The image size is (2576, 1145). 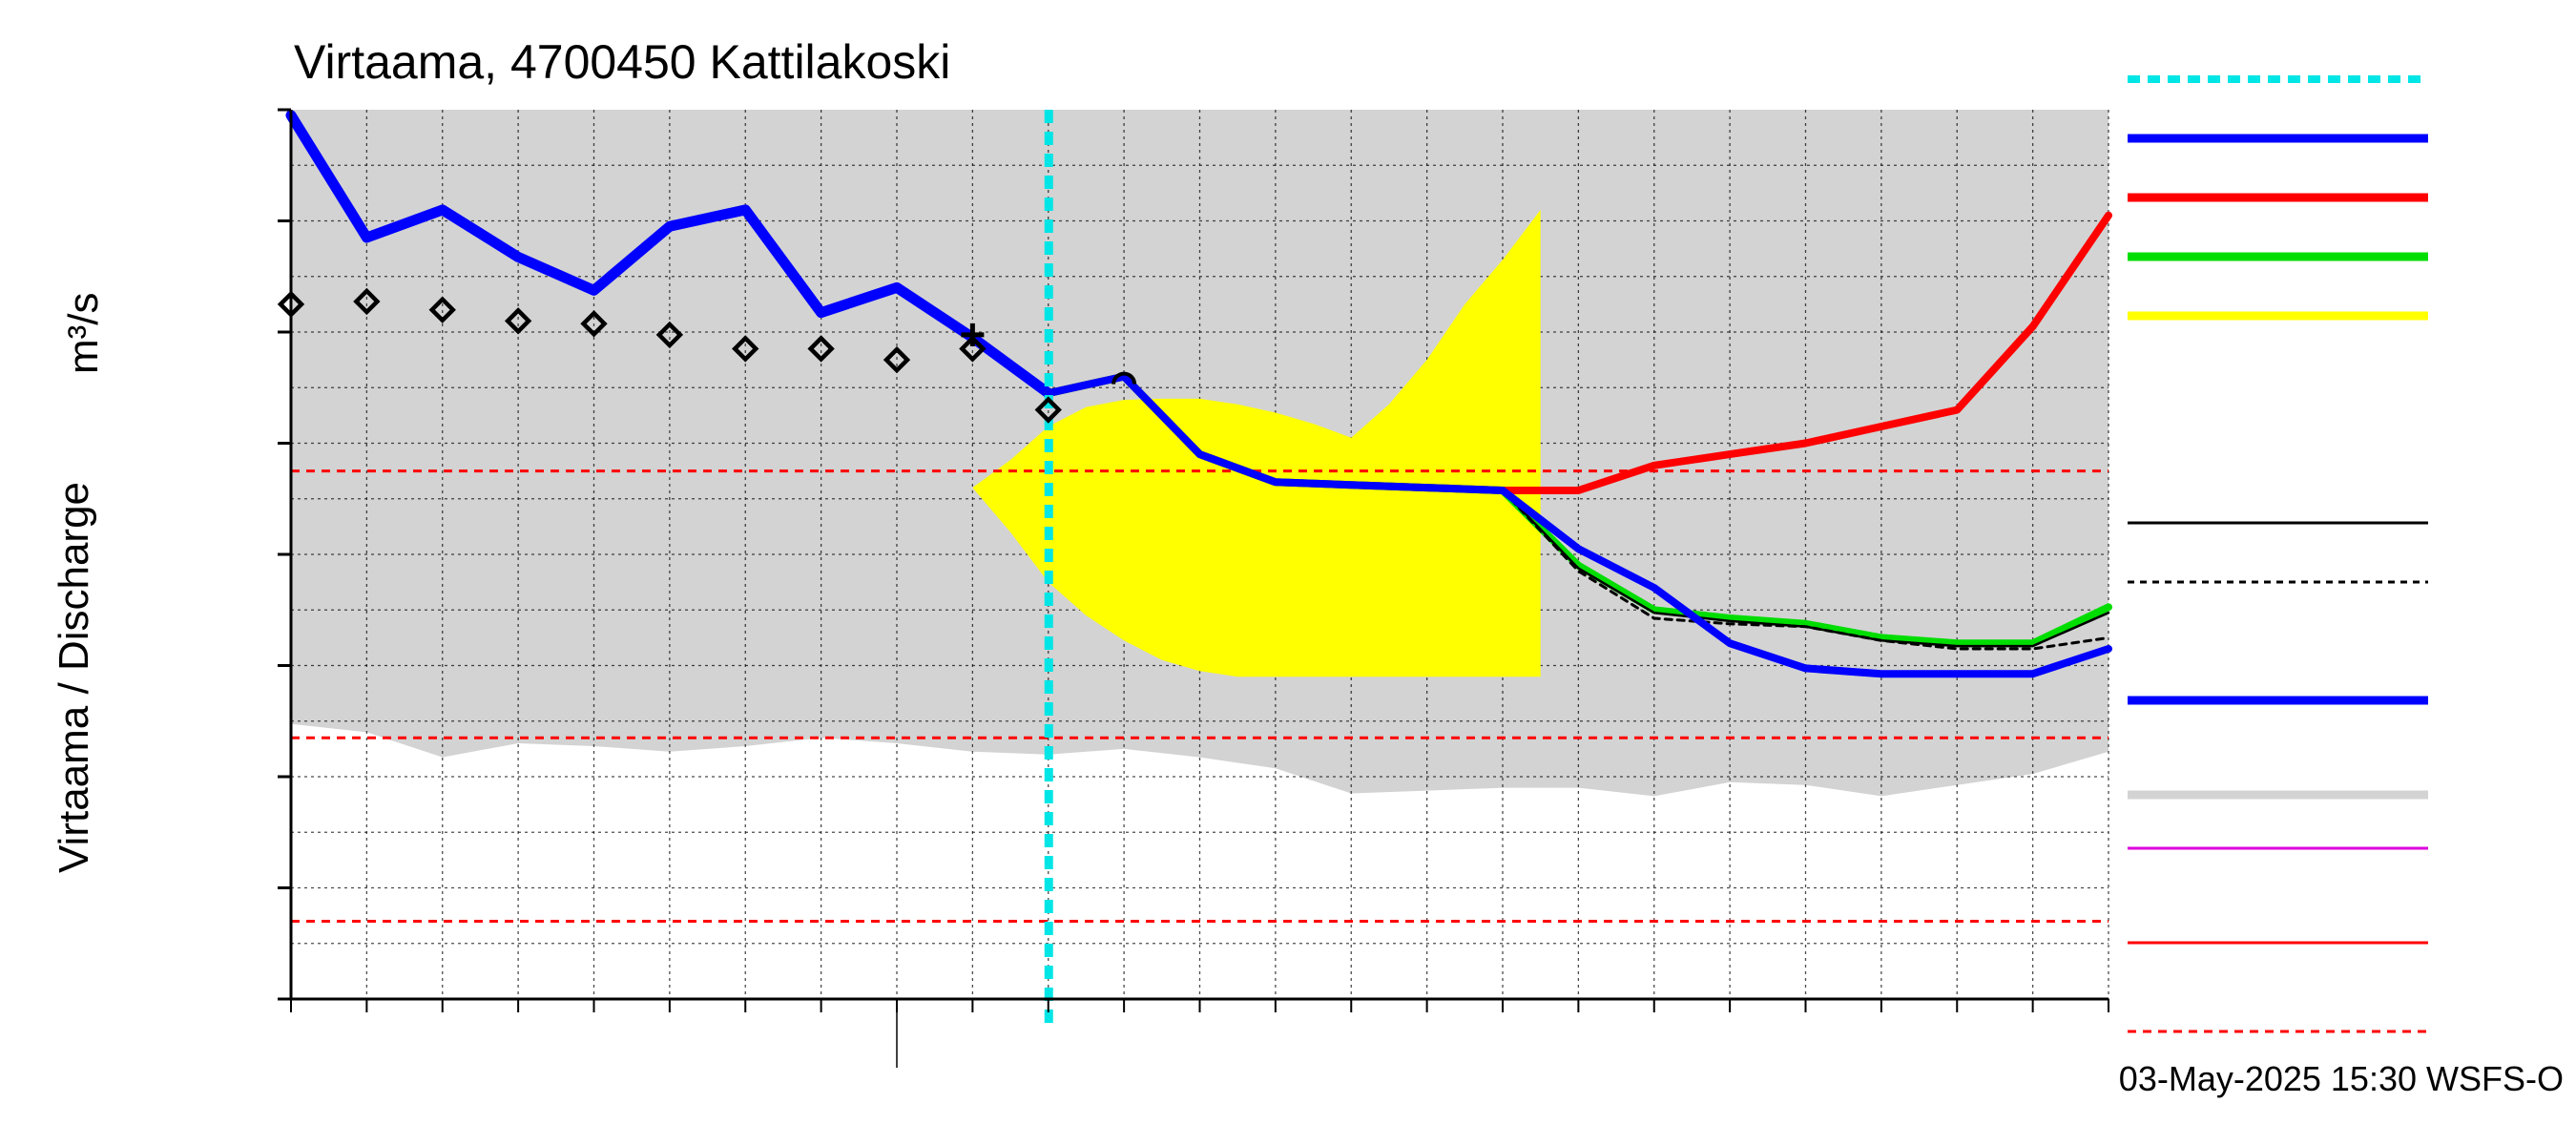 What do you see at coordinates (973, 335) in the screenshot?
I see `mean-peak-marker` at bounding box center [973, 335].